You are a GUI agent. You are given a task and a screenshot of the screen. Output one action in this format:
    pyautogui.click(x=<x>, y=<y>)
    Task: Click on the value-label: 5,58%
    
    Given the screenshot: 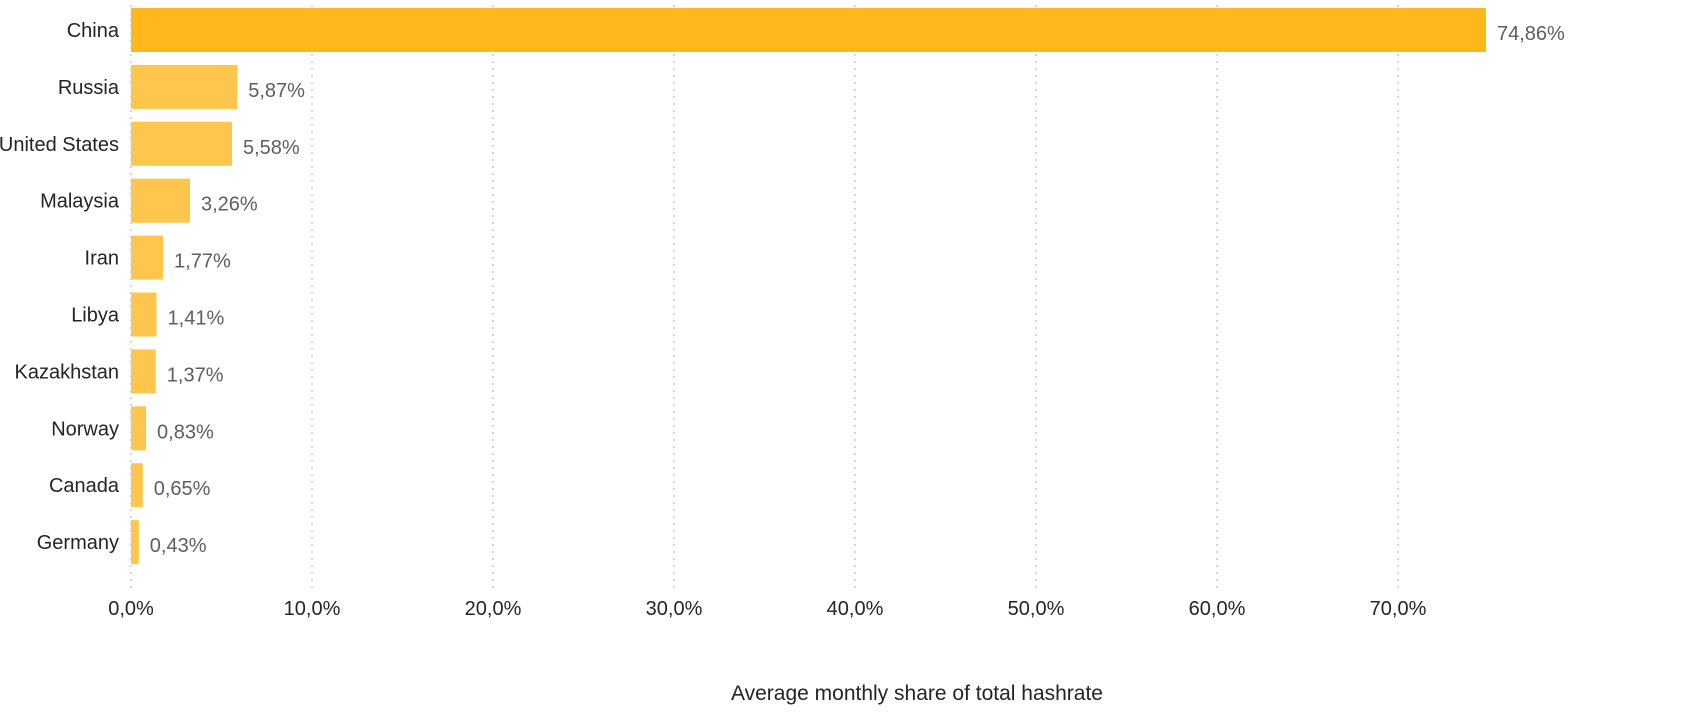 What is the action you would take?
    pyautogui.click(x=271, y=148)
    